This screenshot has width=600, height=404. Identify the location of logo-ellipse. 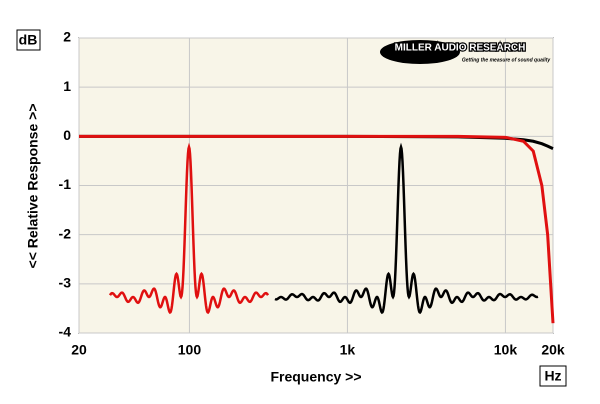
(420, 52).